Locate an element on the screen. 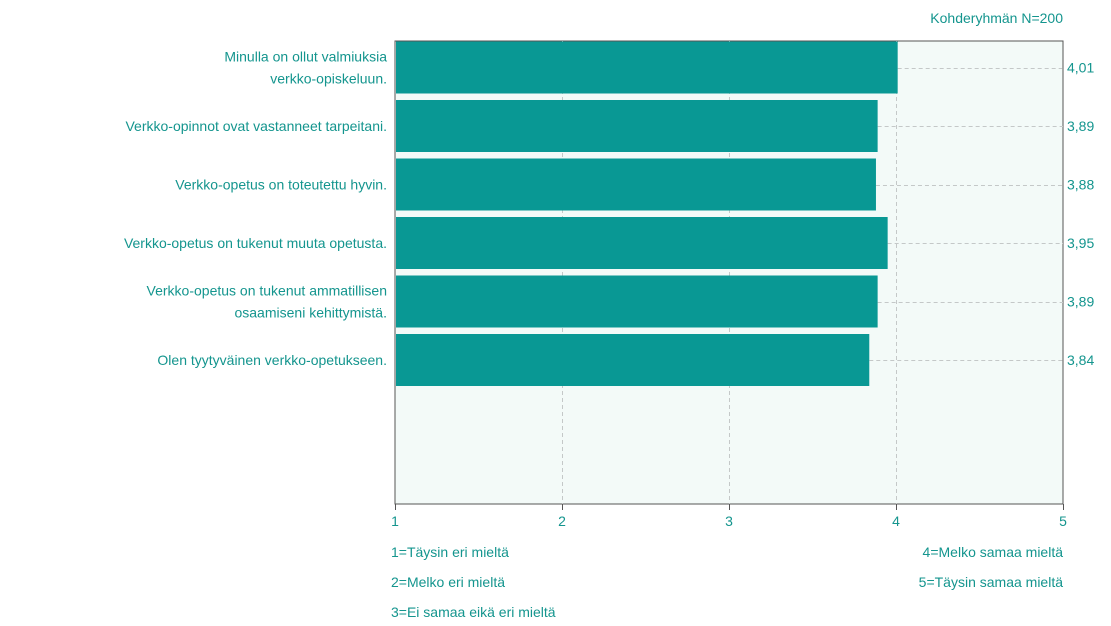 The width and height of the screenshot is (1111, 626). value-label: 3,95 is located at coordinates (1080, 243).